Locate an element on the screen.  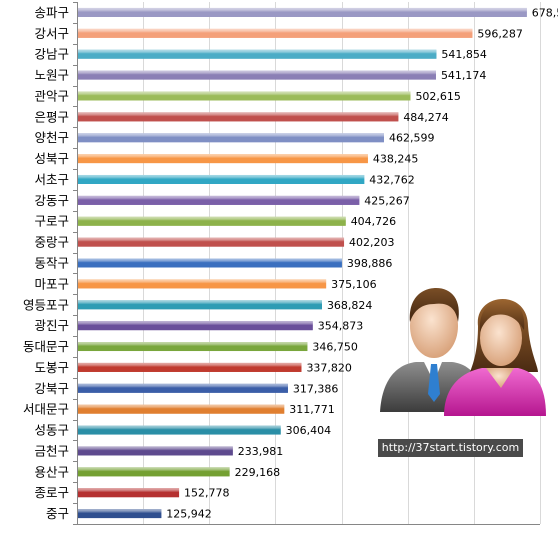
value-label: 484,274 is located at coordinates (426, 117).